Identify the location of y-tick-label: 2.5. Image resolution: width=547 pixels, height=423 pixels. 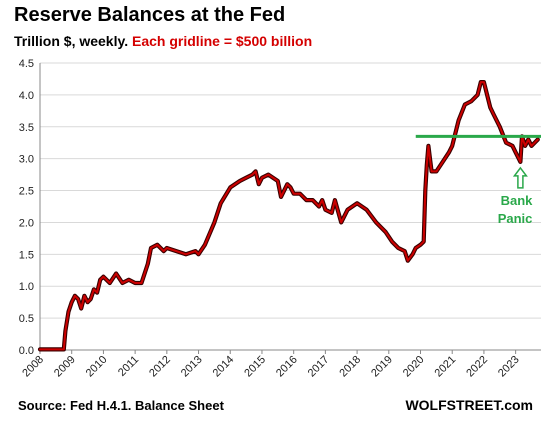
(26, 192).